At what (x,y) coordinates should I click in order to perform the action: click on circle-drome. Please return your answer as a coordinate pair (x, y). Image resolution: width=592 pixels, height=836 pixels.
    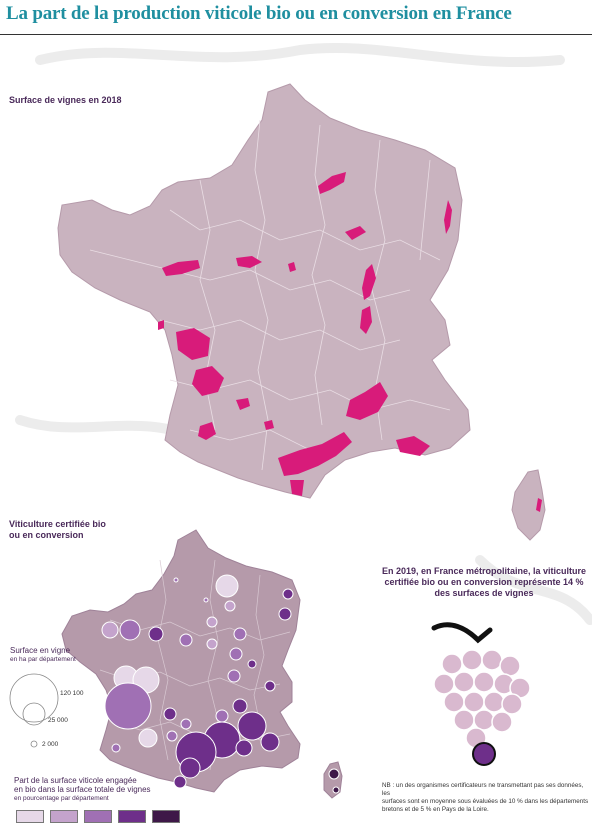
    Looking at the image, I should click on (240, 706).